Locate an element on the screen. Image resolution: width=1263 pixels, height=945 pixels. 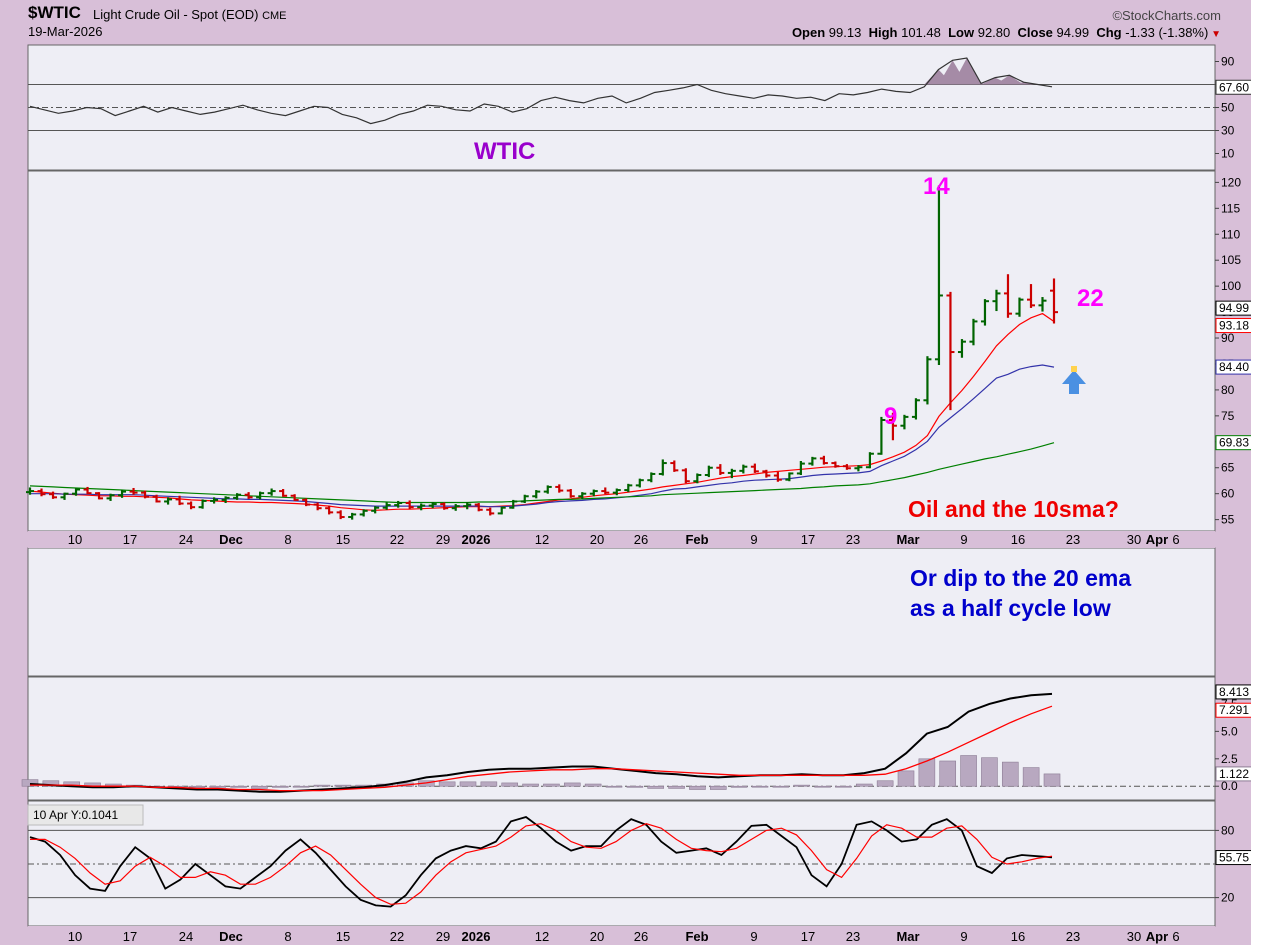
x-tick-label: Dec is located at coordinates (231, 539).